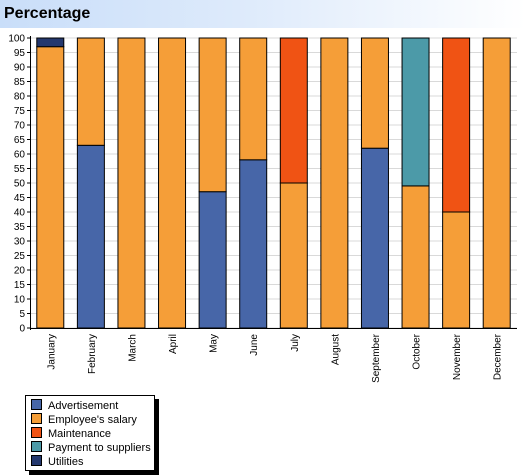 The height and width of the screenshot is (476, 526). I want to click on y-tick-label: 20, so click(20, 271).